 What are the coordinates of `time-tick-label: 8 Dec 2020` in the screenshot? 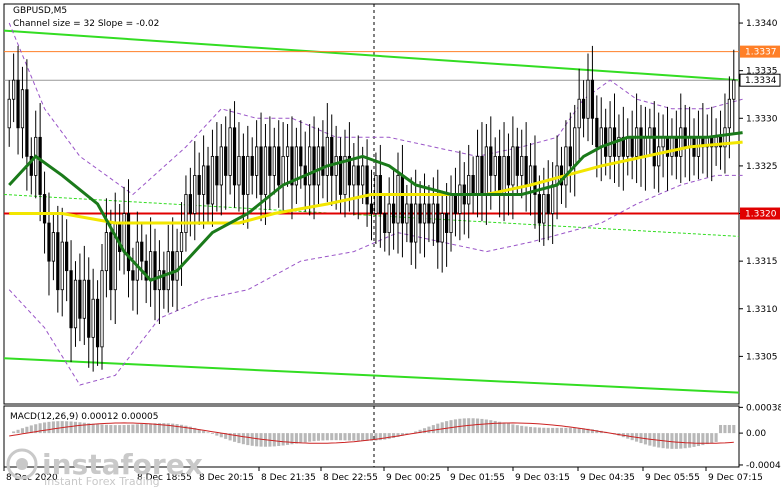 It's located at (32, 478).